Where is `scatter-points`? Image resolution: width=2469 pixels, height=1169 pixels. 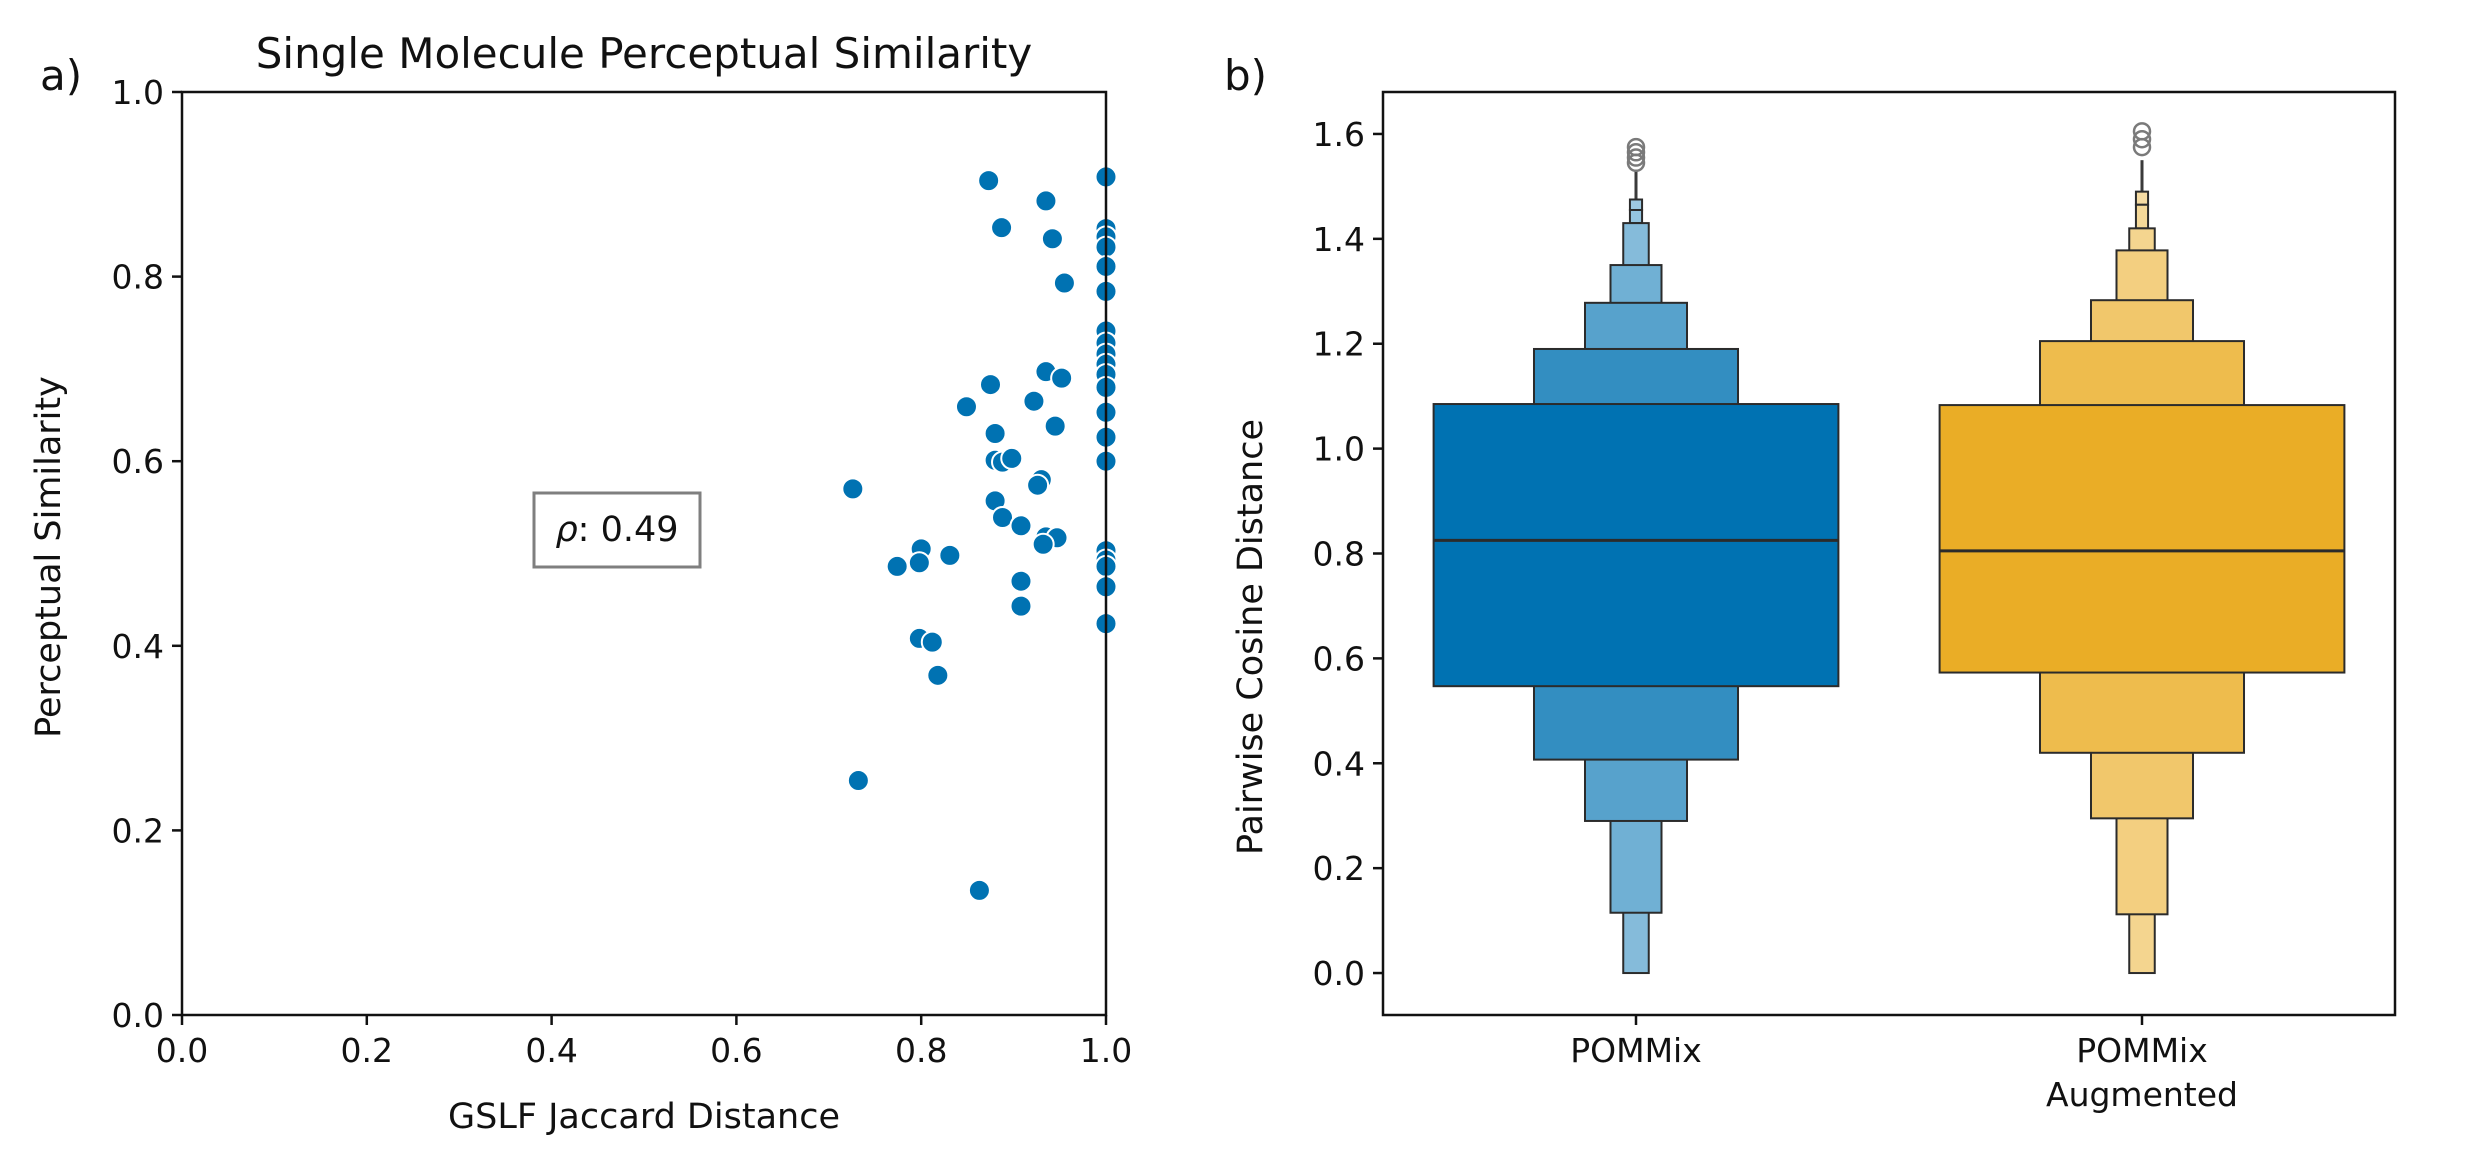 scatter-points is located at coordinates (979, 533).